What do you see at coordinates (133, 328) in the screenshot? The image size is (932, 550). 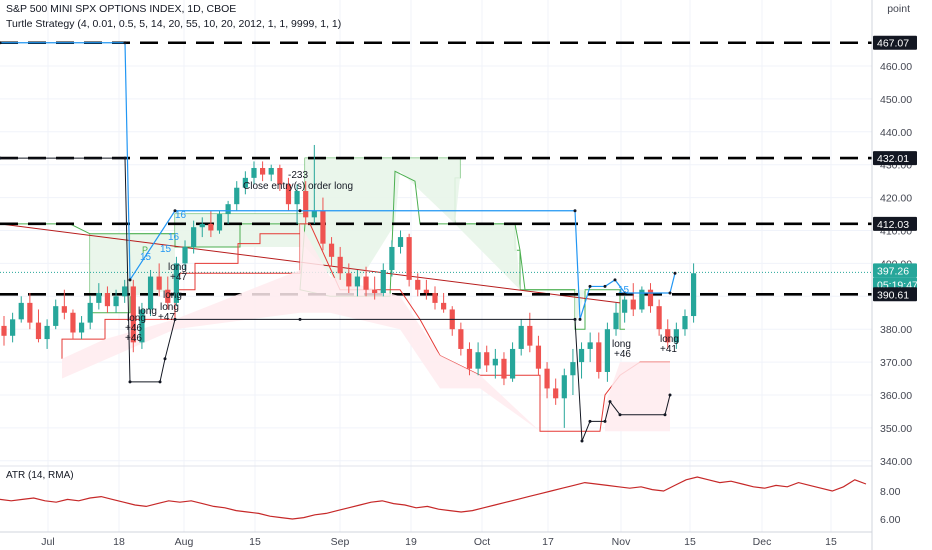 I see `plus46-label-1: +46` at bounding box center [133, 328].